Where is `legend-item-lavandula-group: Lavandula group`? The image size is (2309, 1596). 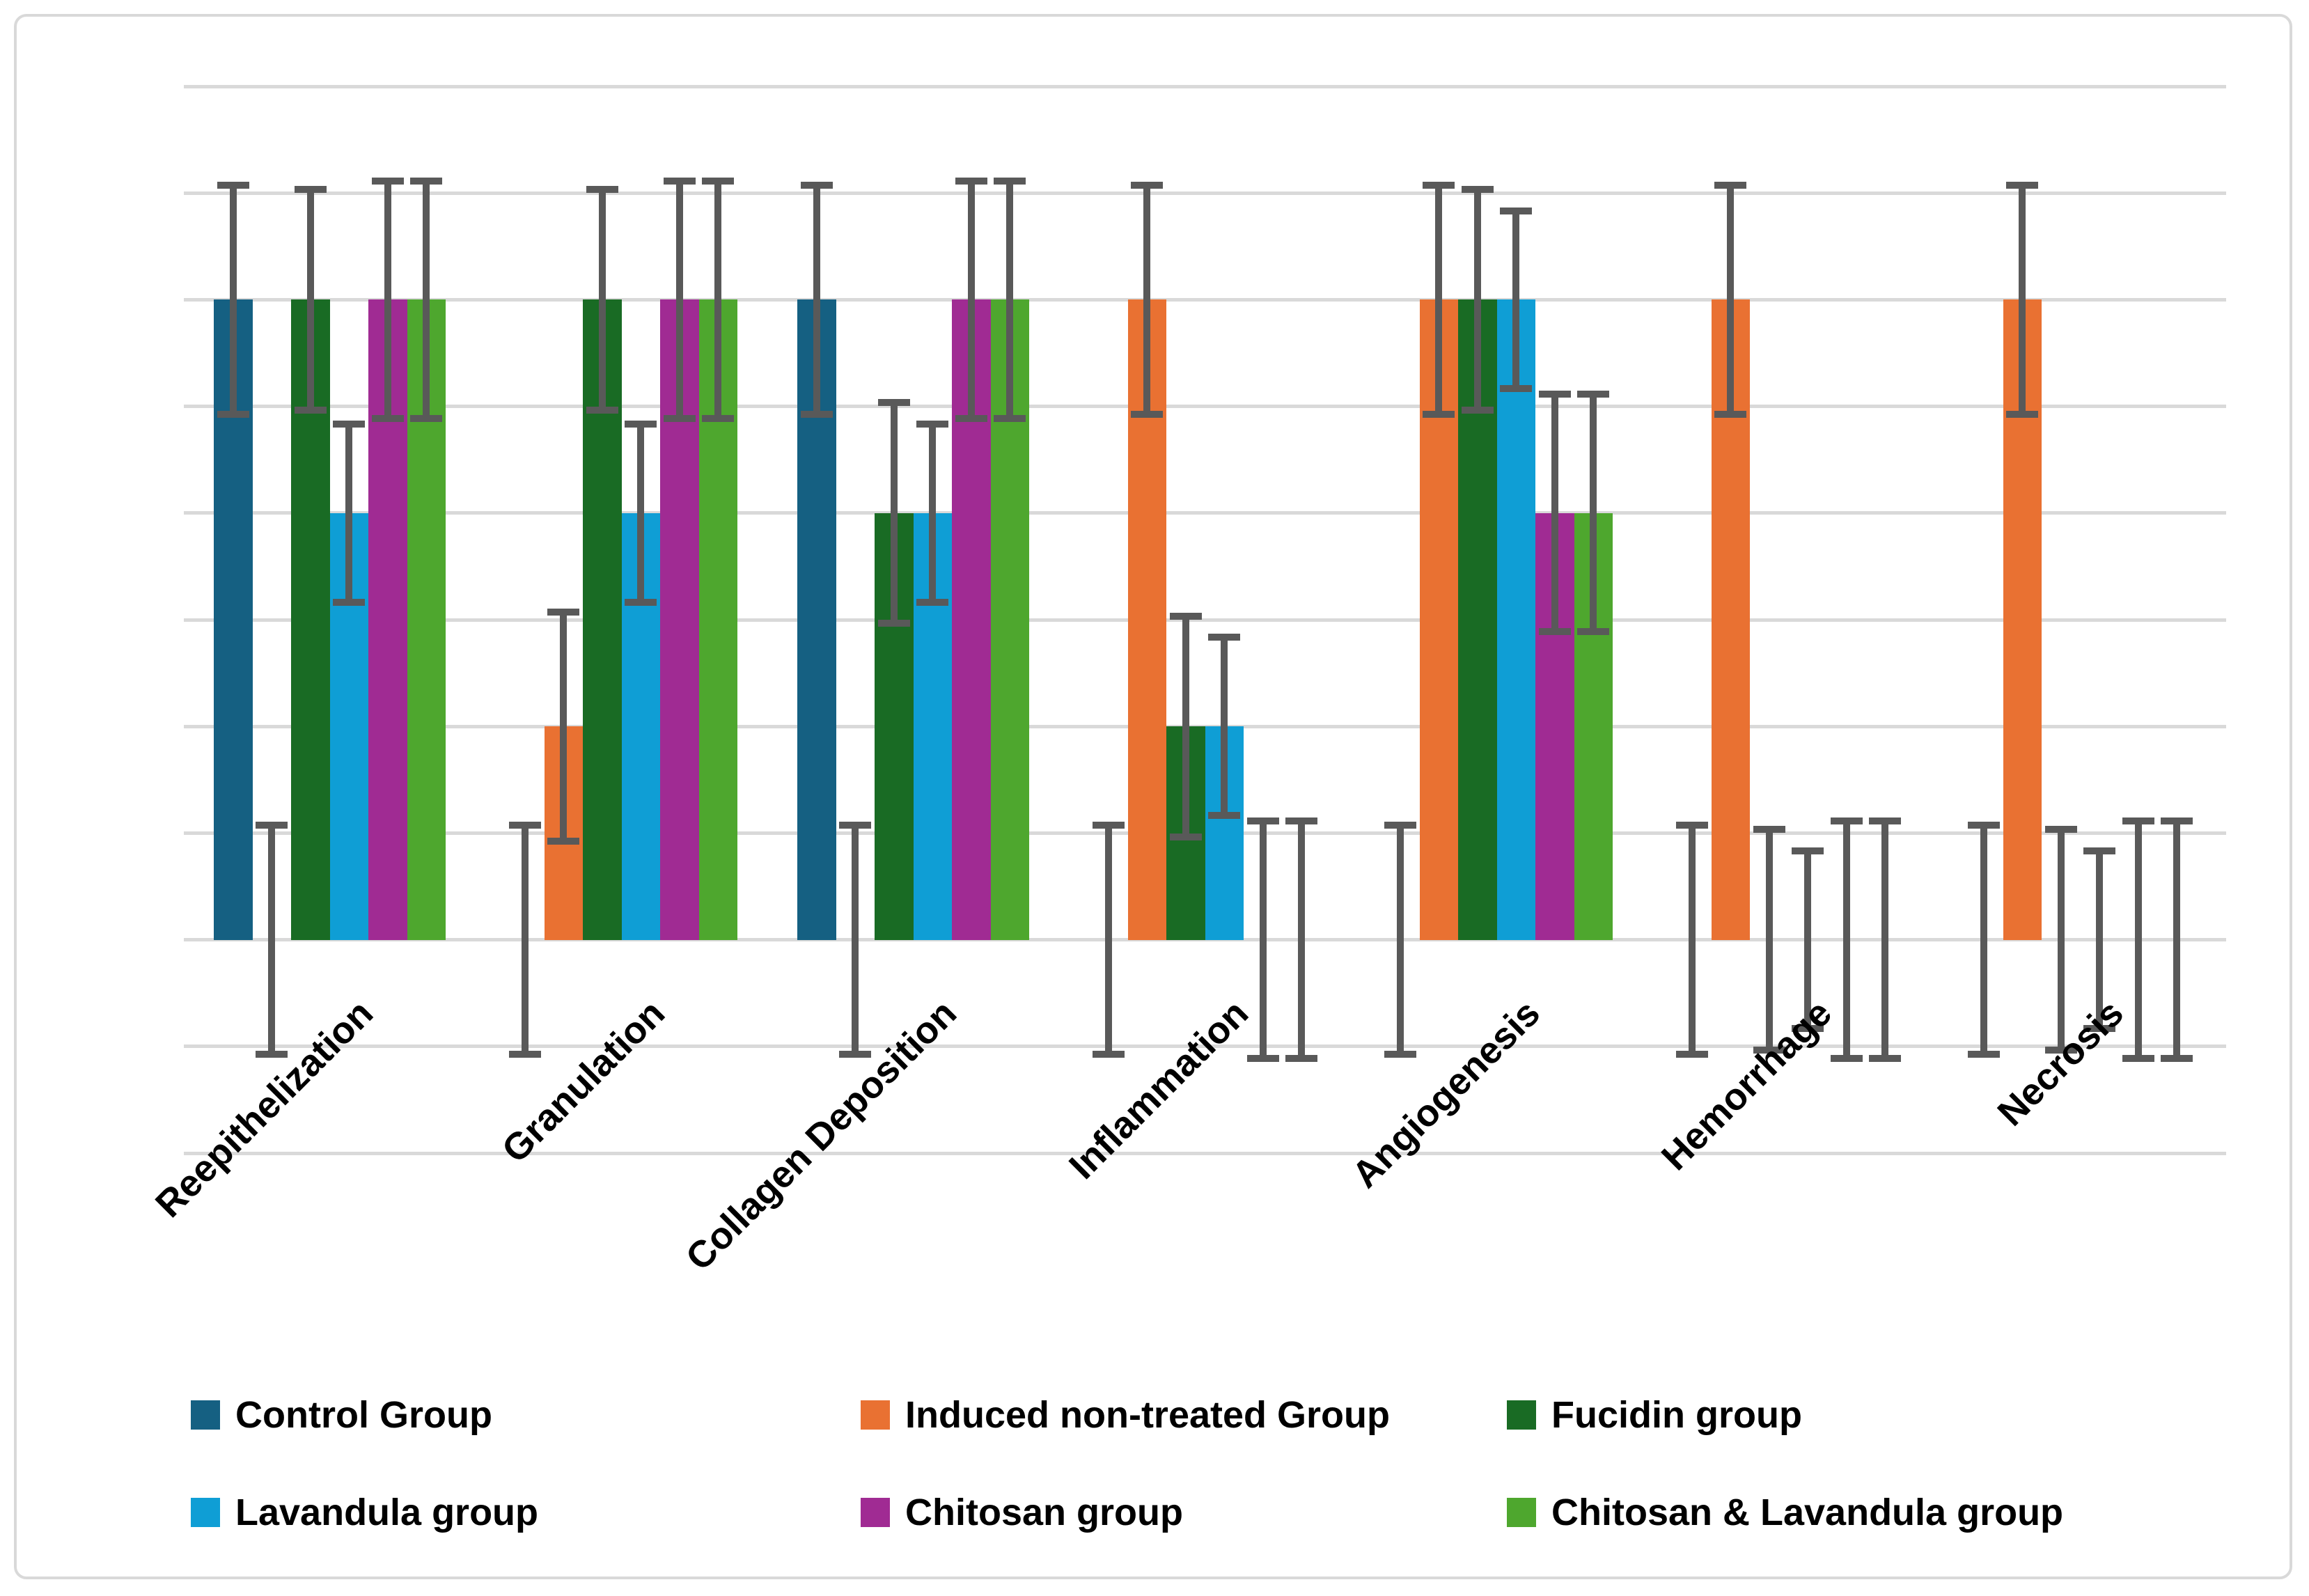 legend-item-lavandula-group: Lavandula group is located at coordinates (364, 1512).